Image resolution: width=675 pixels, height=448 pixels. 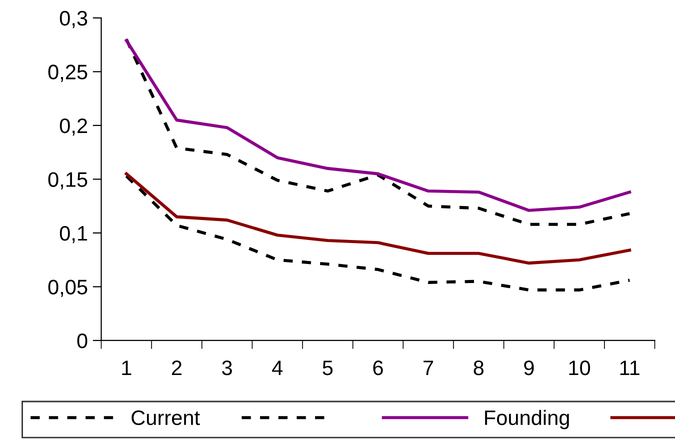 I want to click on x-tick-label: 11, so click(x=630, y=368).